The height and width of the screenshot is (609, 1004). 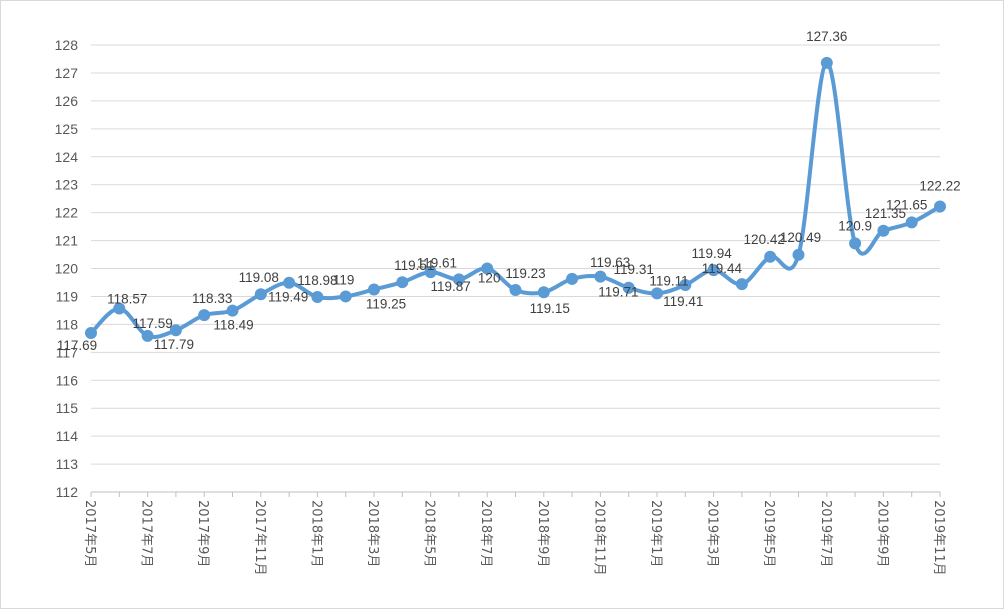 What do you see at coordinates (634, 269) in the screenshot?
I see `data-label: 119.31` at bounding box center [634, 269].